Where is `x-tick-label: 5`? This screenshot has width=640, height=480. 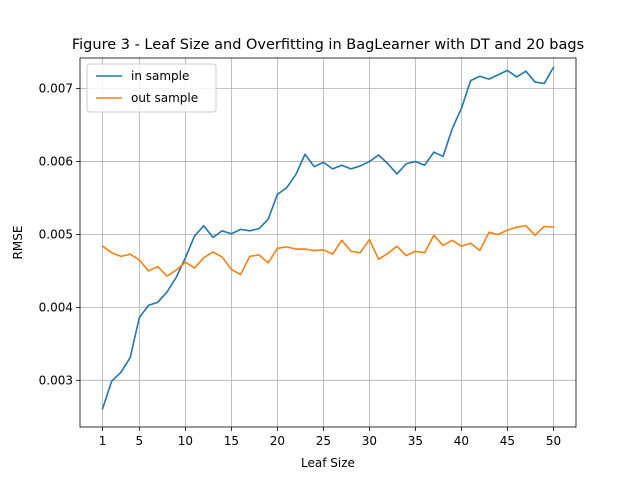
x-tick-label: 5 is located at coordinates (140, 441).